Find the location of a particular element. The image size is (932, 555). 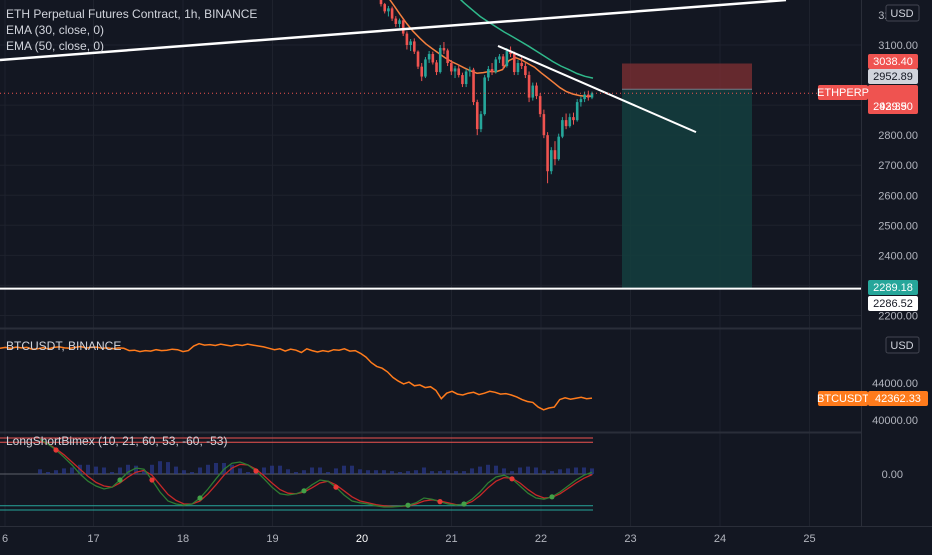

ema-30-layer is located at coordinates (491, 49).